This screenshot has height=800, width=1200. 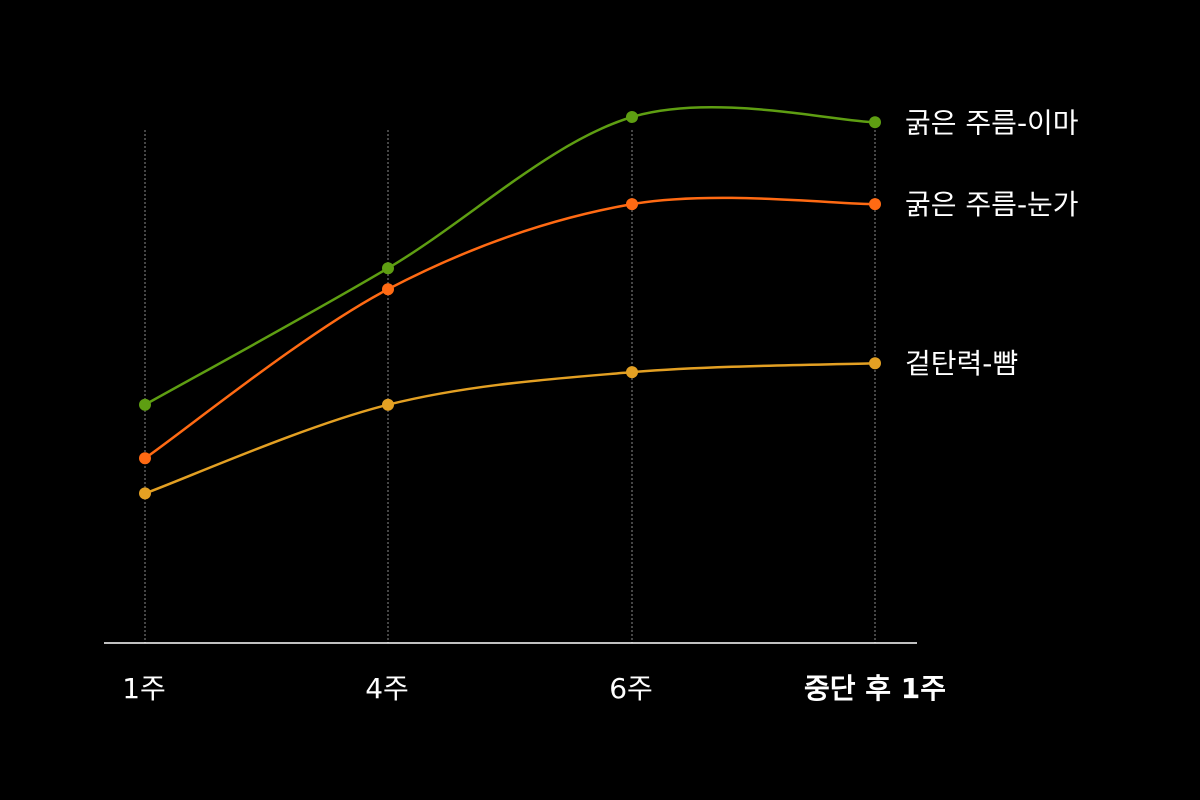 What do you see at coordinates (961, 363) in the screenshot?
I see `series-label-2: 겉탄력-뺨` at bounding box center [961, 363].